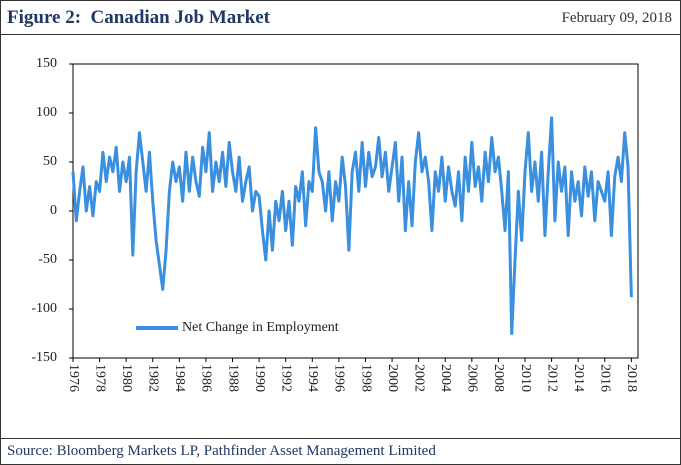 This screenshot has width=681, height=465. Describe the element at coordinates (259, 378) in the screenshot. I see `x-tick-label: 1990` at that location.